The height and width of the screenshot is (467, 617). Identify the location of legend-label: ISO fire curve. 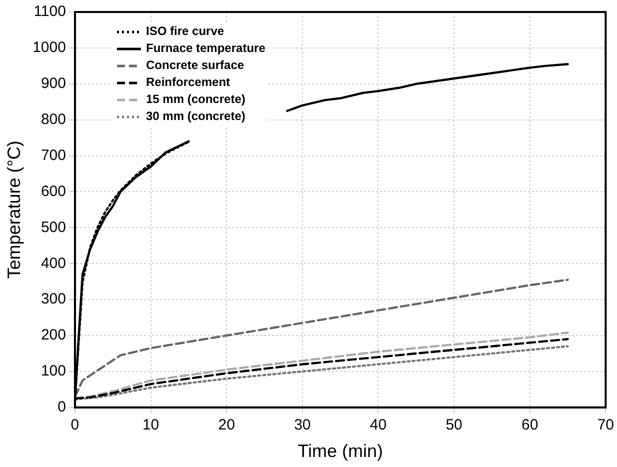
(185, 31).